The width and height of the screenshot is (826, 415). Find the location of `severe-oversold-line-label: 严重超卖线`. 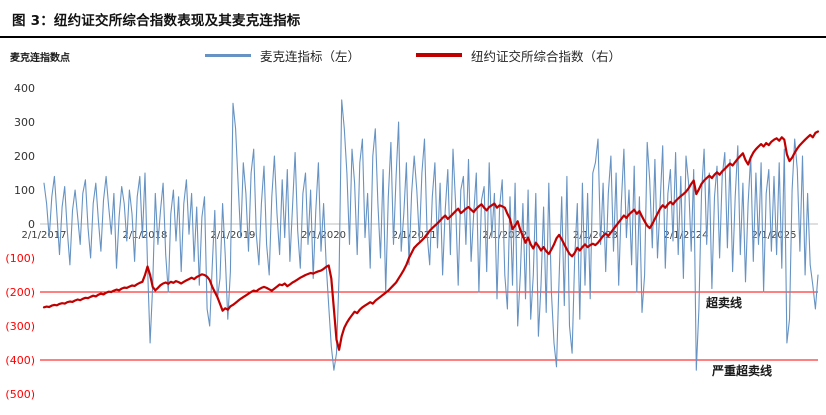

severe-oversold-line-label: 严重超卖线 is located at coordinates (741, 370).